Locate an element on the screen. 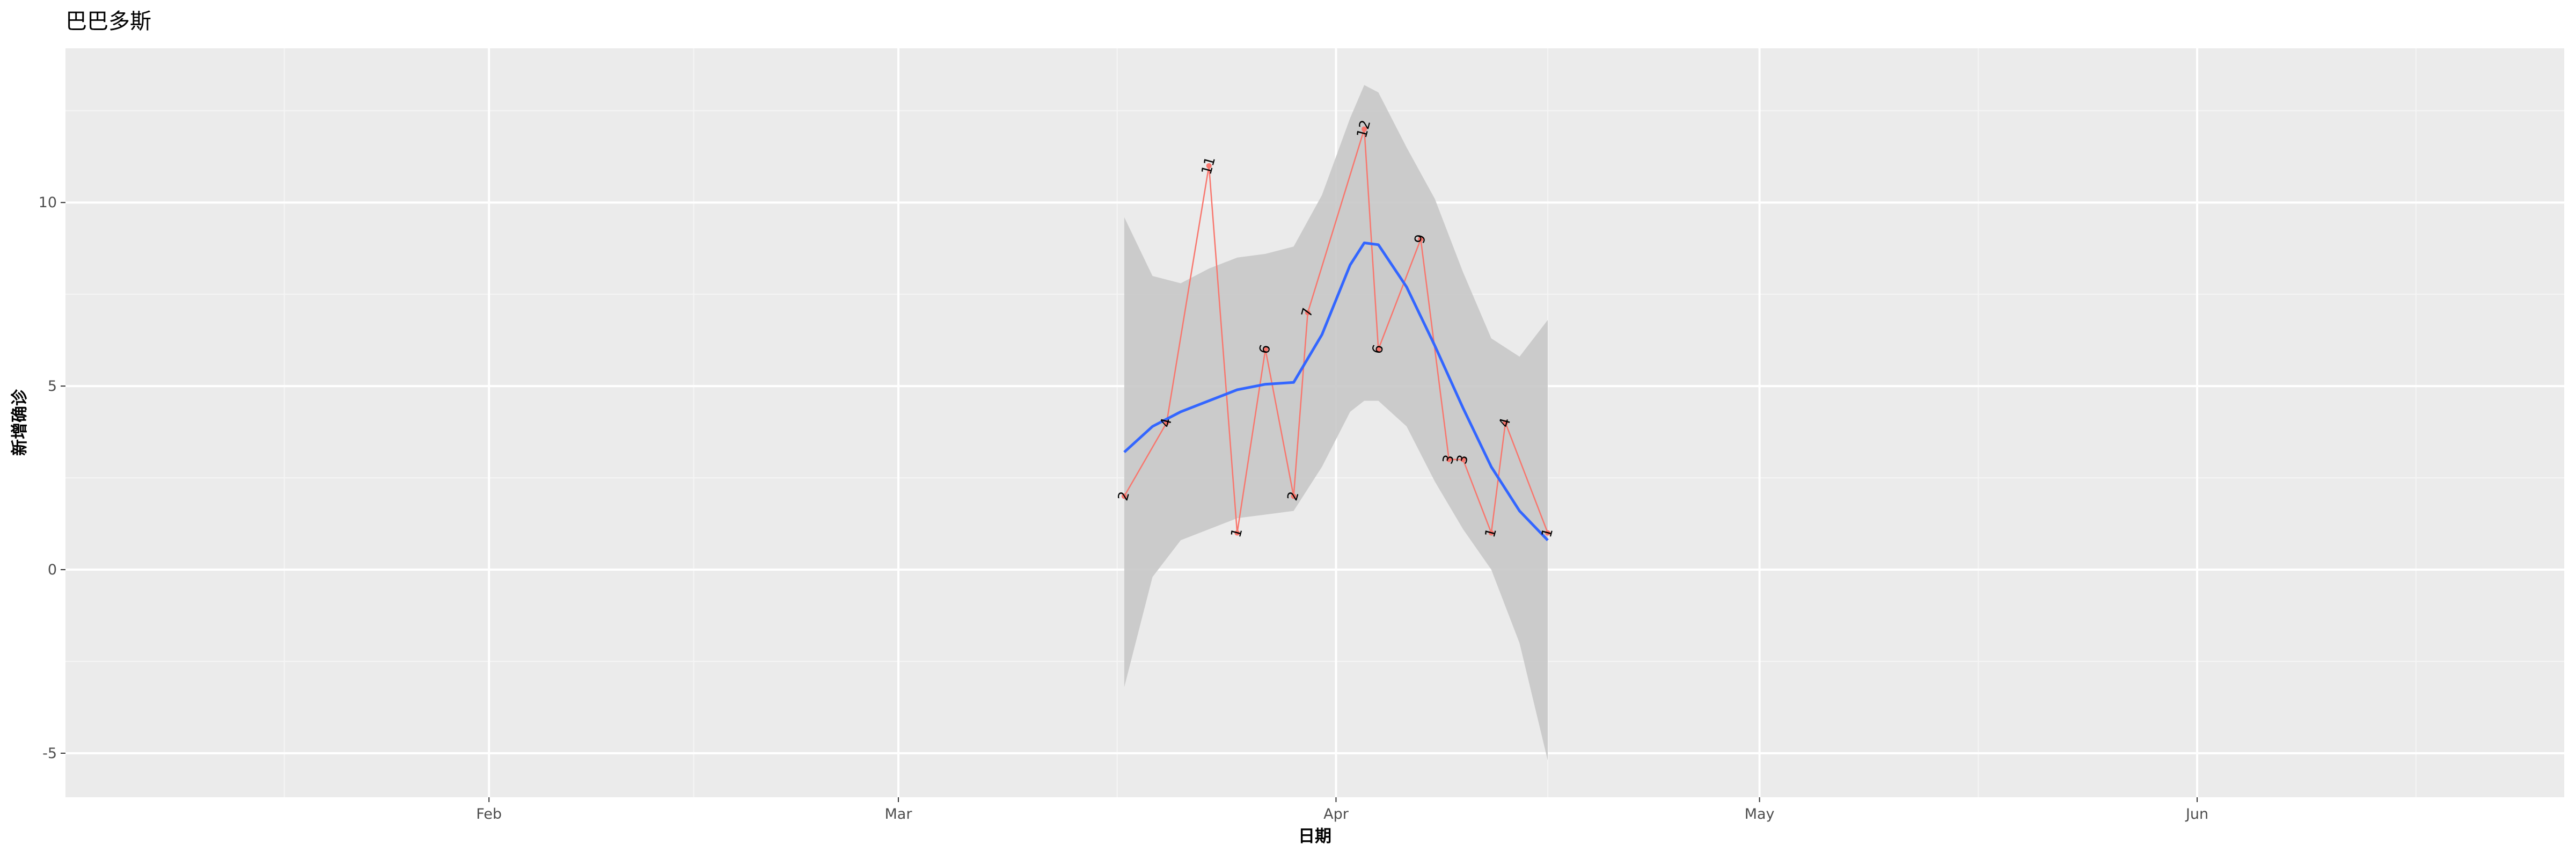 The height and width of the screenshot is (859, 2576). x-tick-label: May is located at coordinates (1760, 814).